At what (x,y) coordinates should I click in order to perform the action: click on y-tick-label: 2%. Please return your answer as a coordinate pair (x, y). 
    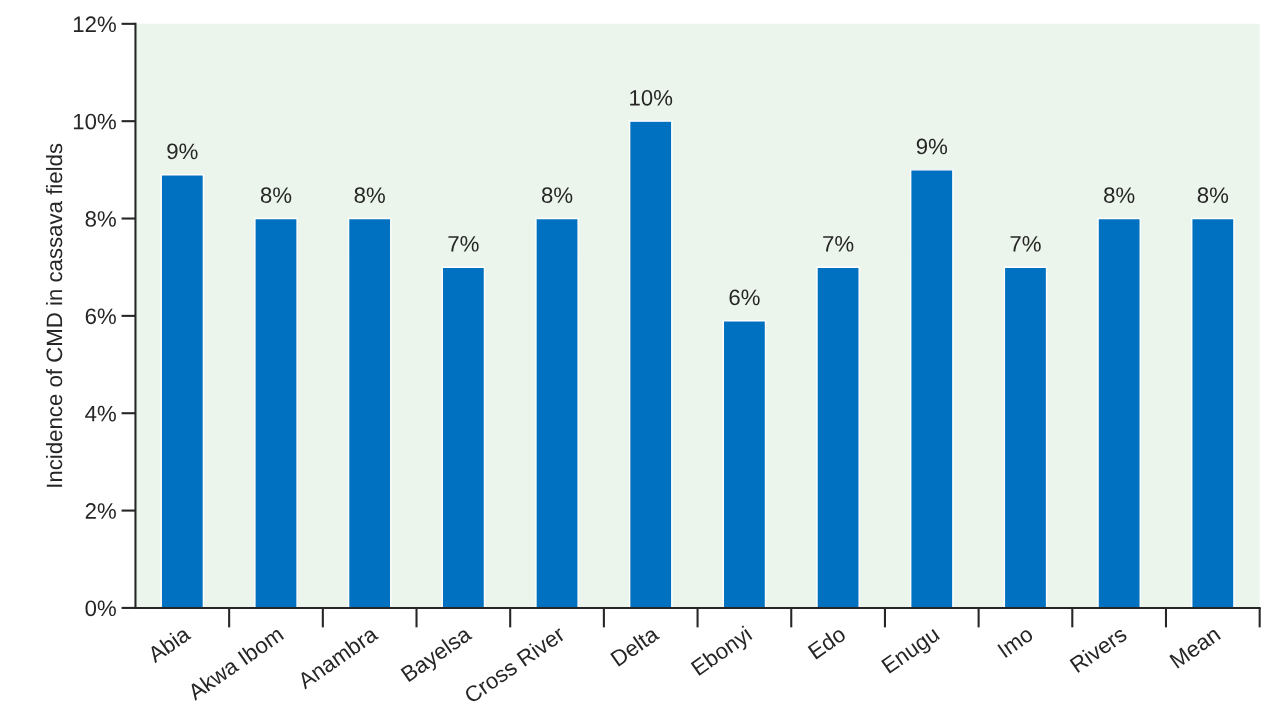
    Looking at the image, I should click on (100, 511).